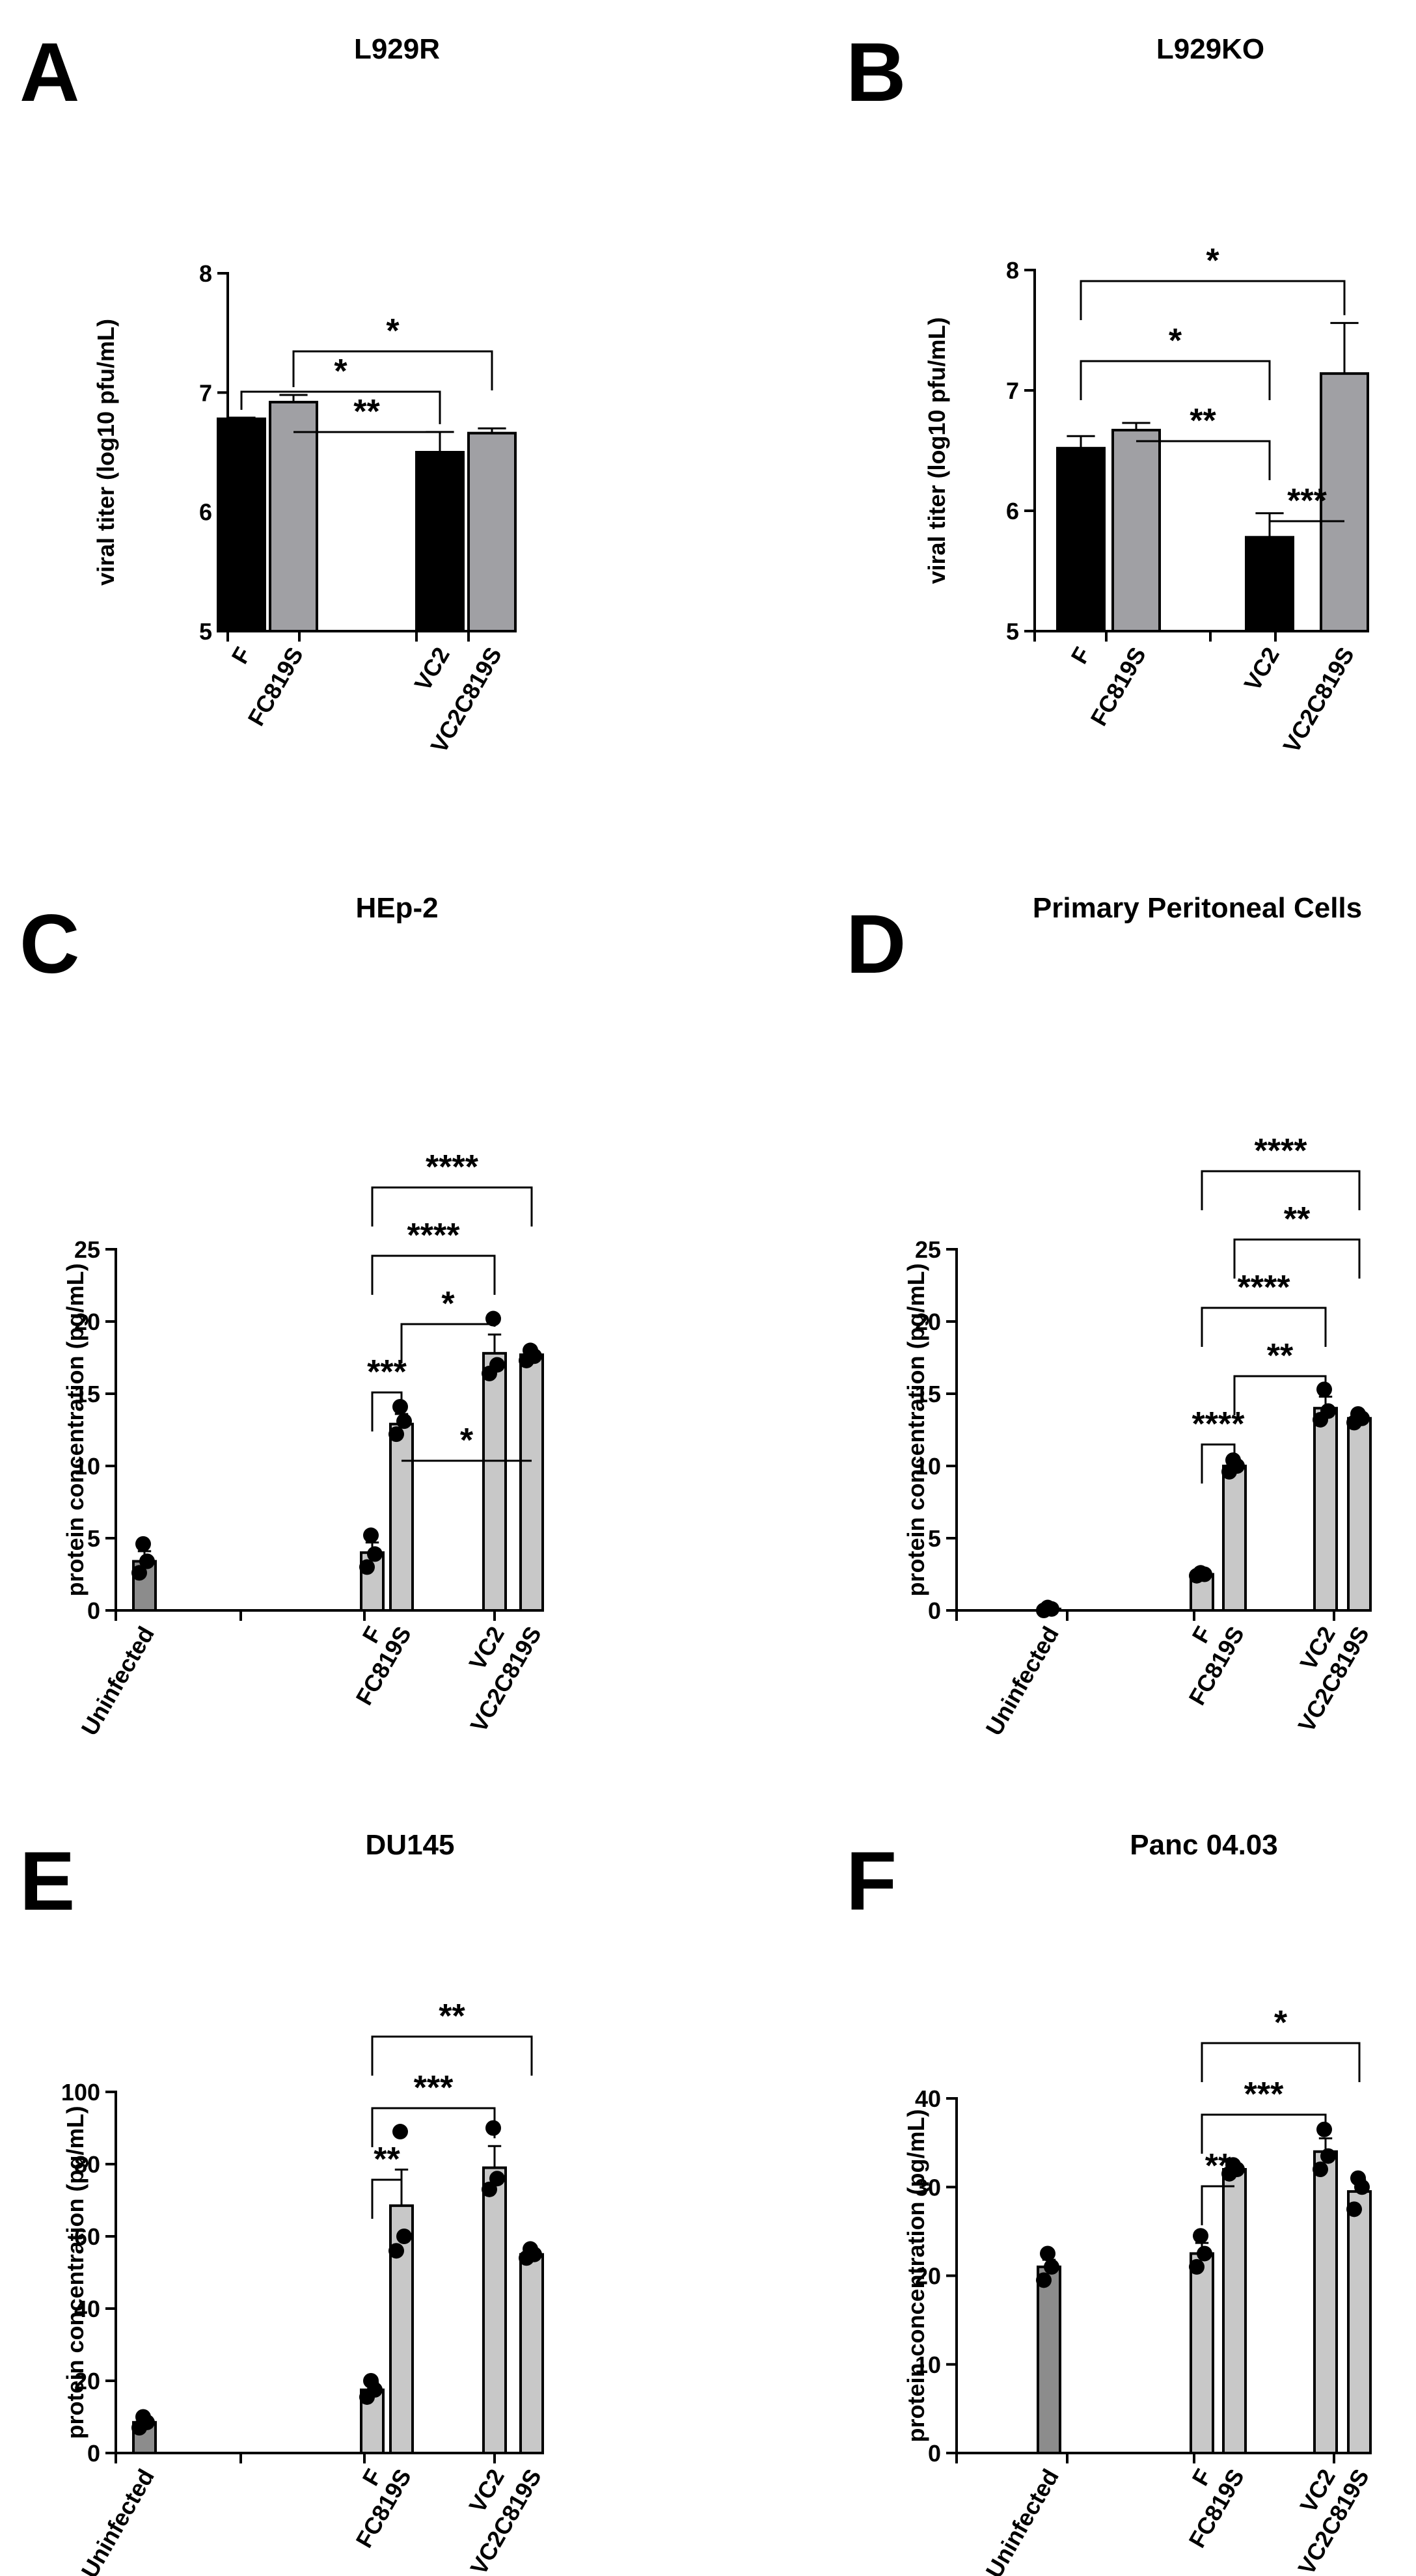 The width and height of the screenshot is (1416, 2576). What do you see at coordinates (1197, 908) in the screenshot?
I see `panel-title: Primary Peritoneal Cells` at bounding box center [1197, 908].